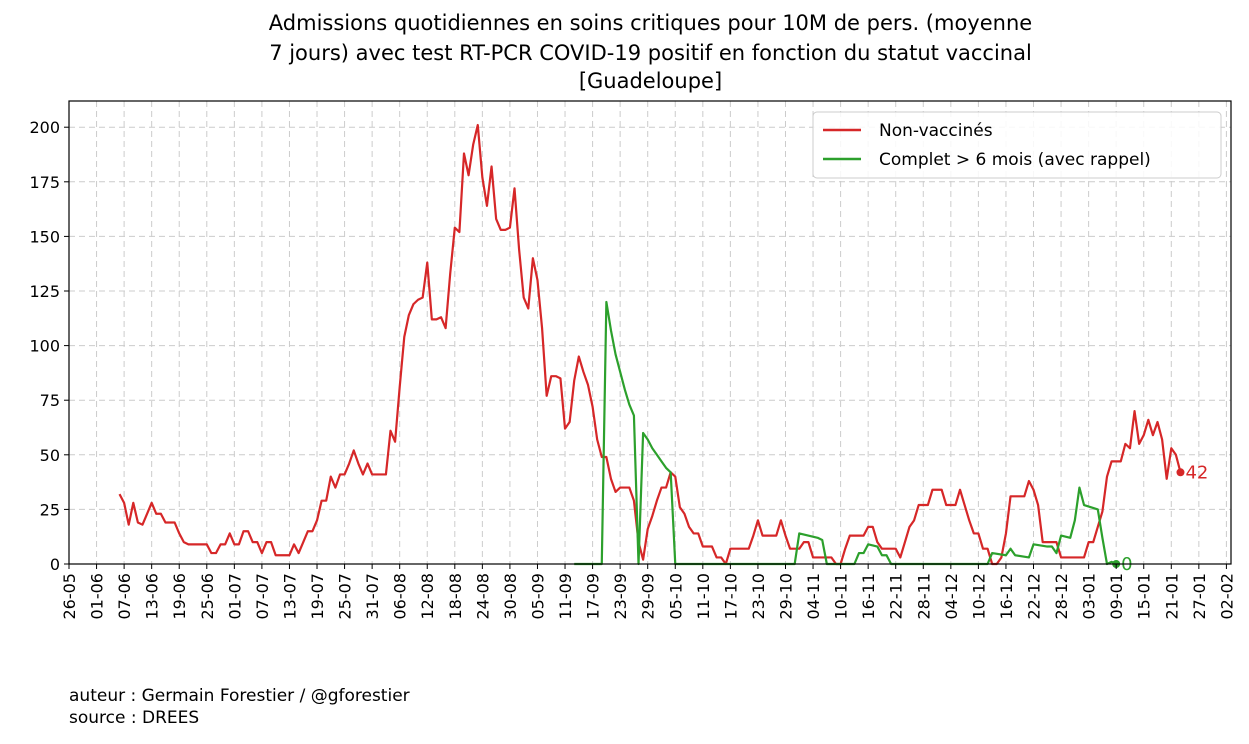  Describe the element at coordinates (1006, 596) in the screenshot. I see `x-tick-label: 16-12` at that location.